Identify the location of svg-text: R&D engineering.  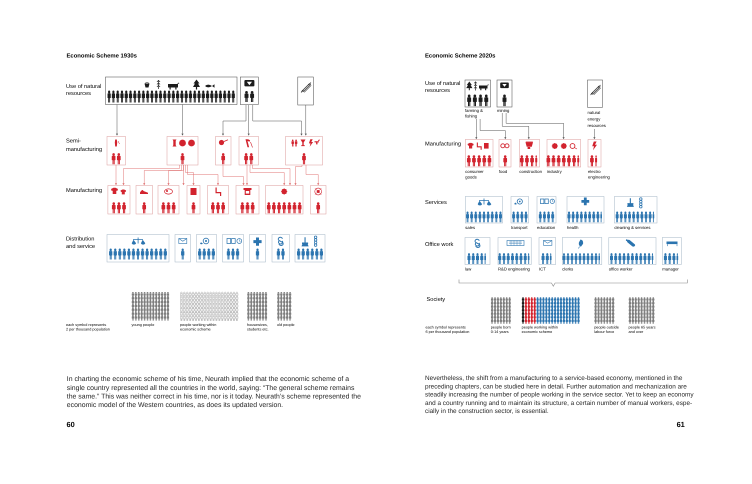
(514, 268).